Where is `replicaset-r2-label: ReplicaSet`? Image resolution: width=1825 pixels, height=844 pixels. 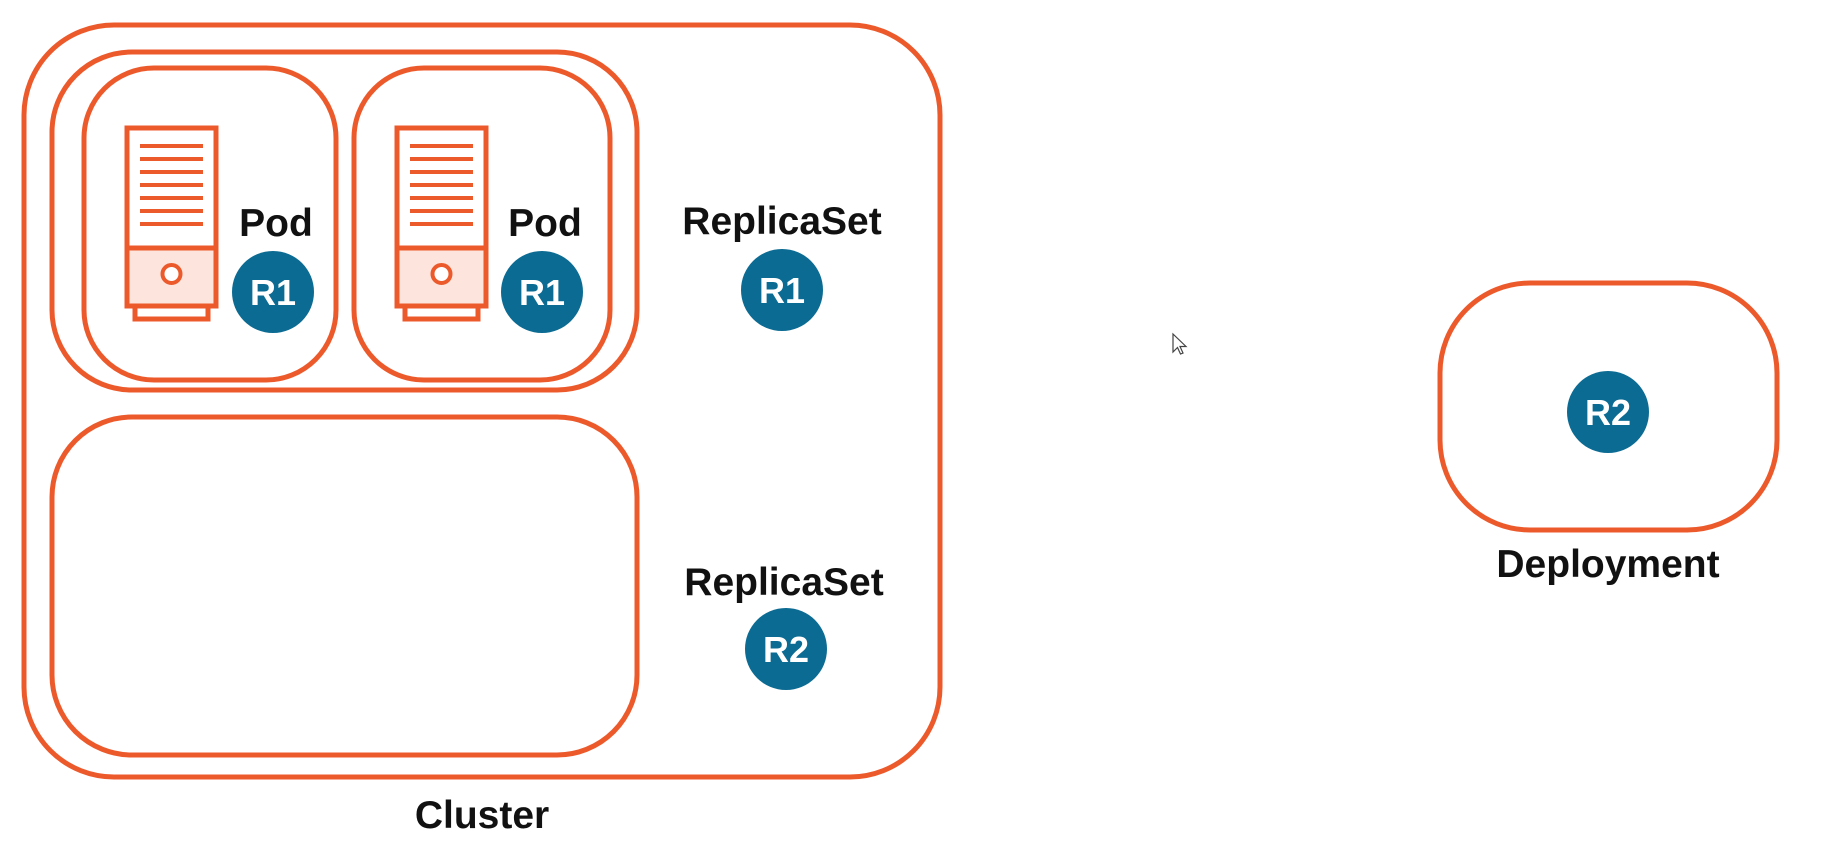
replicaset-r2-label: ReplicaSet is located at coordinates (783, 582).